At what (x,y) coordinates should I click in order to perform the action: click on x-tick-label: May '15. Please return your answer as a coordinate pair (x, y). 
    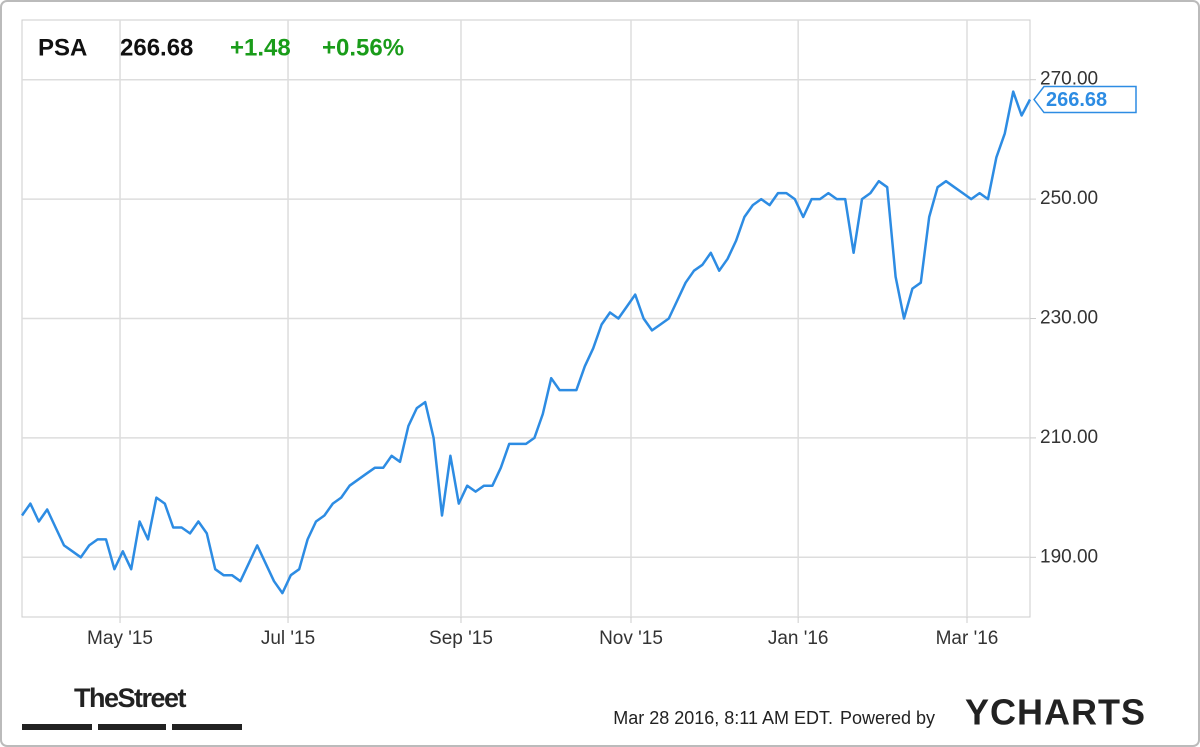
    Looking at the image, I should click on (120, 638).